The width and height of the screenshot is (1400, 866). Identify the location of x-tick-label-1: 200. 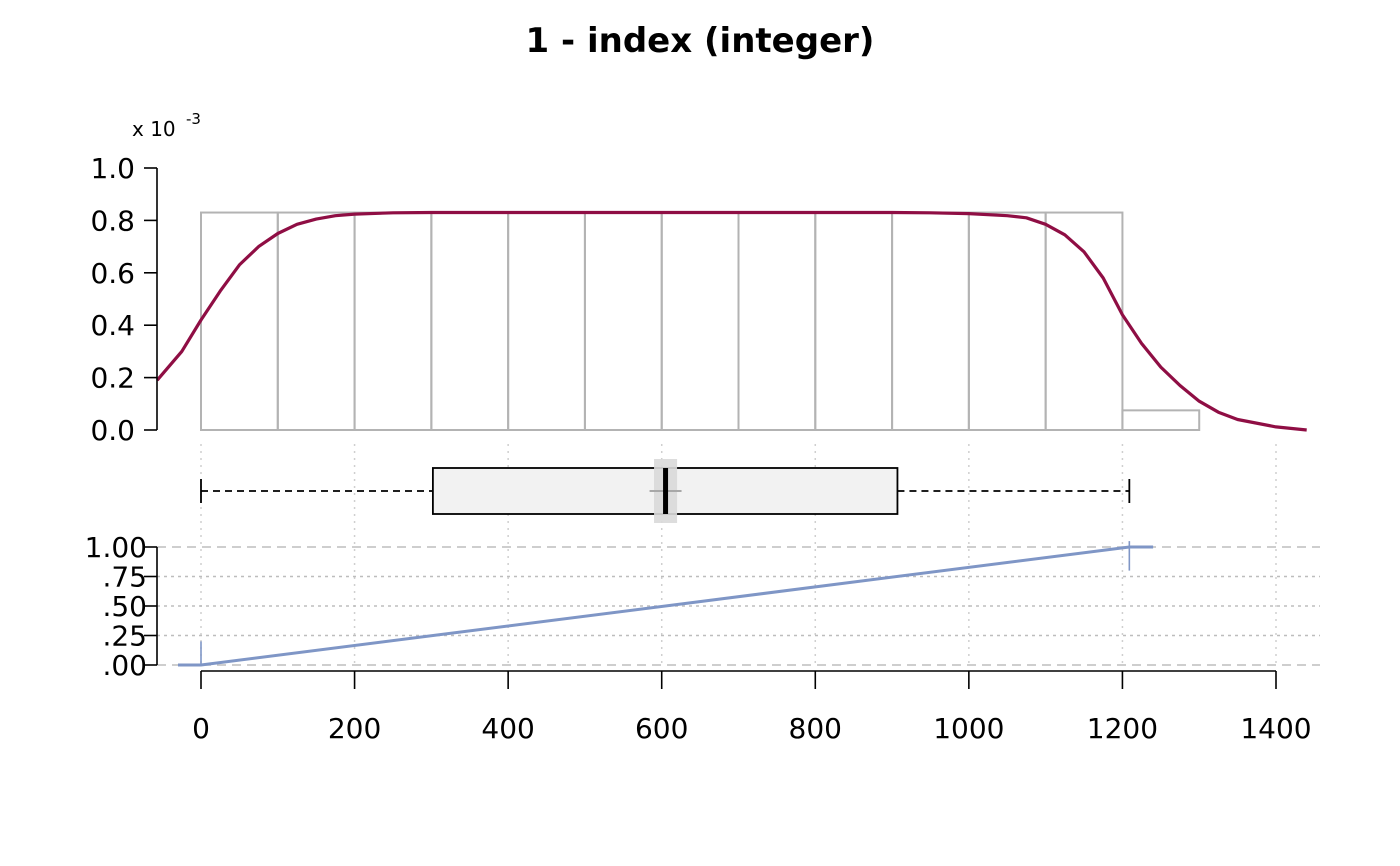
(354, 728).